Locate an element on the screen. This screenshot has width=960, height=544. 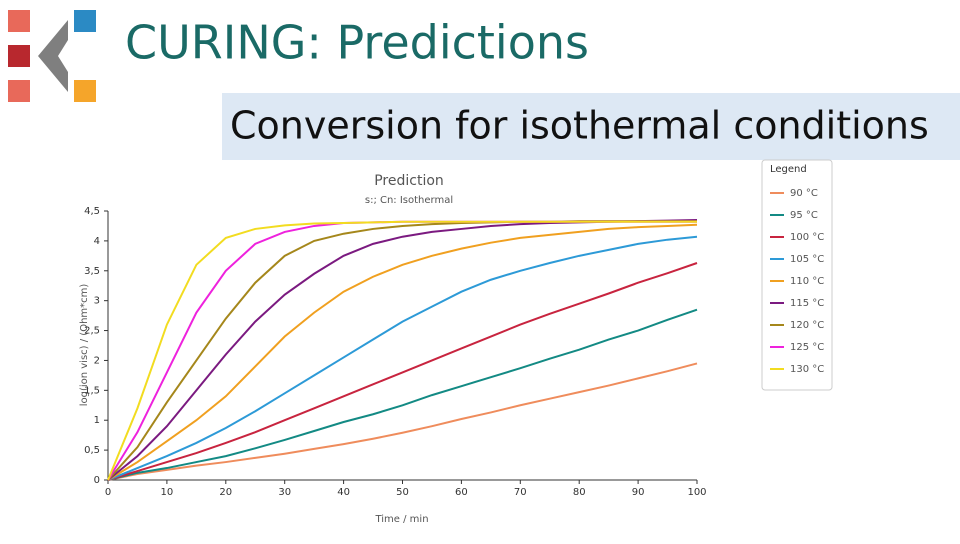
x-tick-label: 80 is located at coordinates (579, 492).